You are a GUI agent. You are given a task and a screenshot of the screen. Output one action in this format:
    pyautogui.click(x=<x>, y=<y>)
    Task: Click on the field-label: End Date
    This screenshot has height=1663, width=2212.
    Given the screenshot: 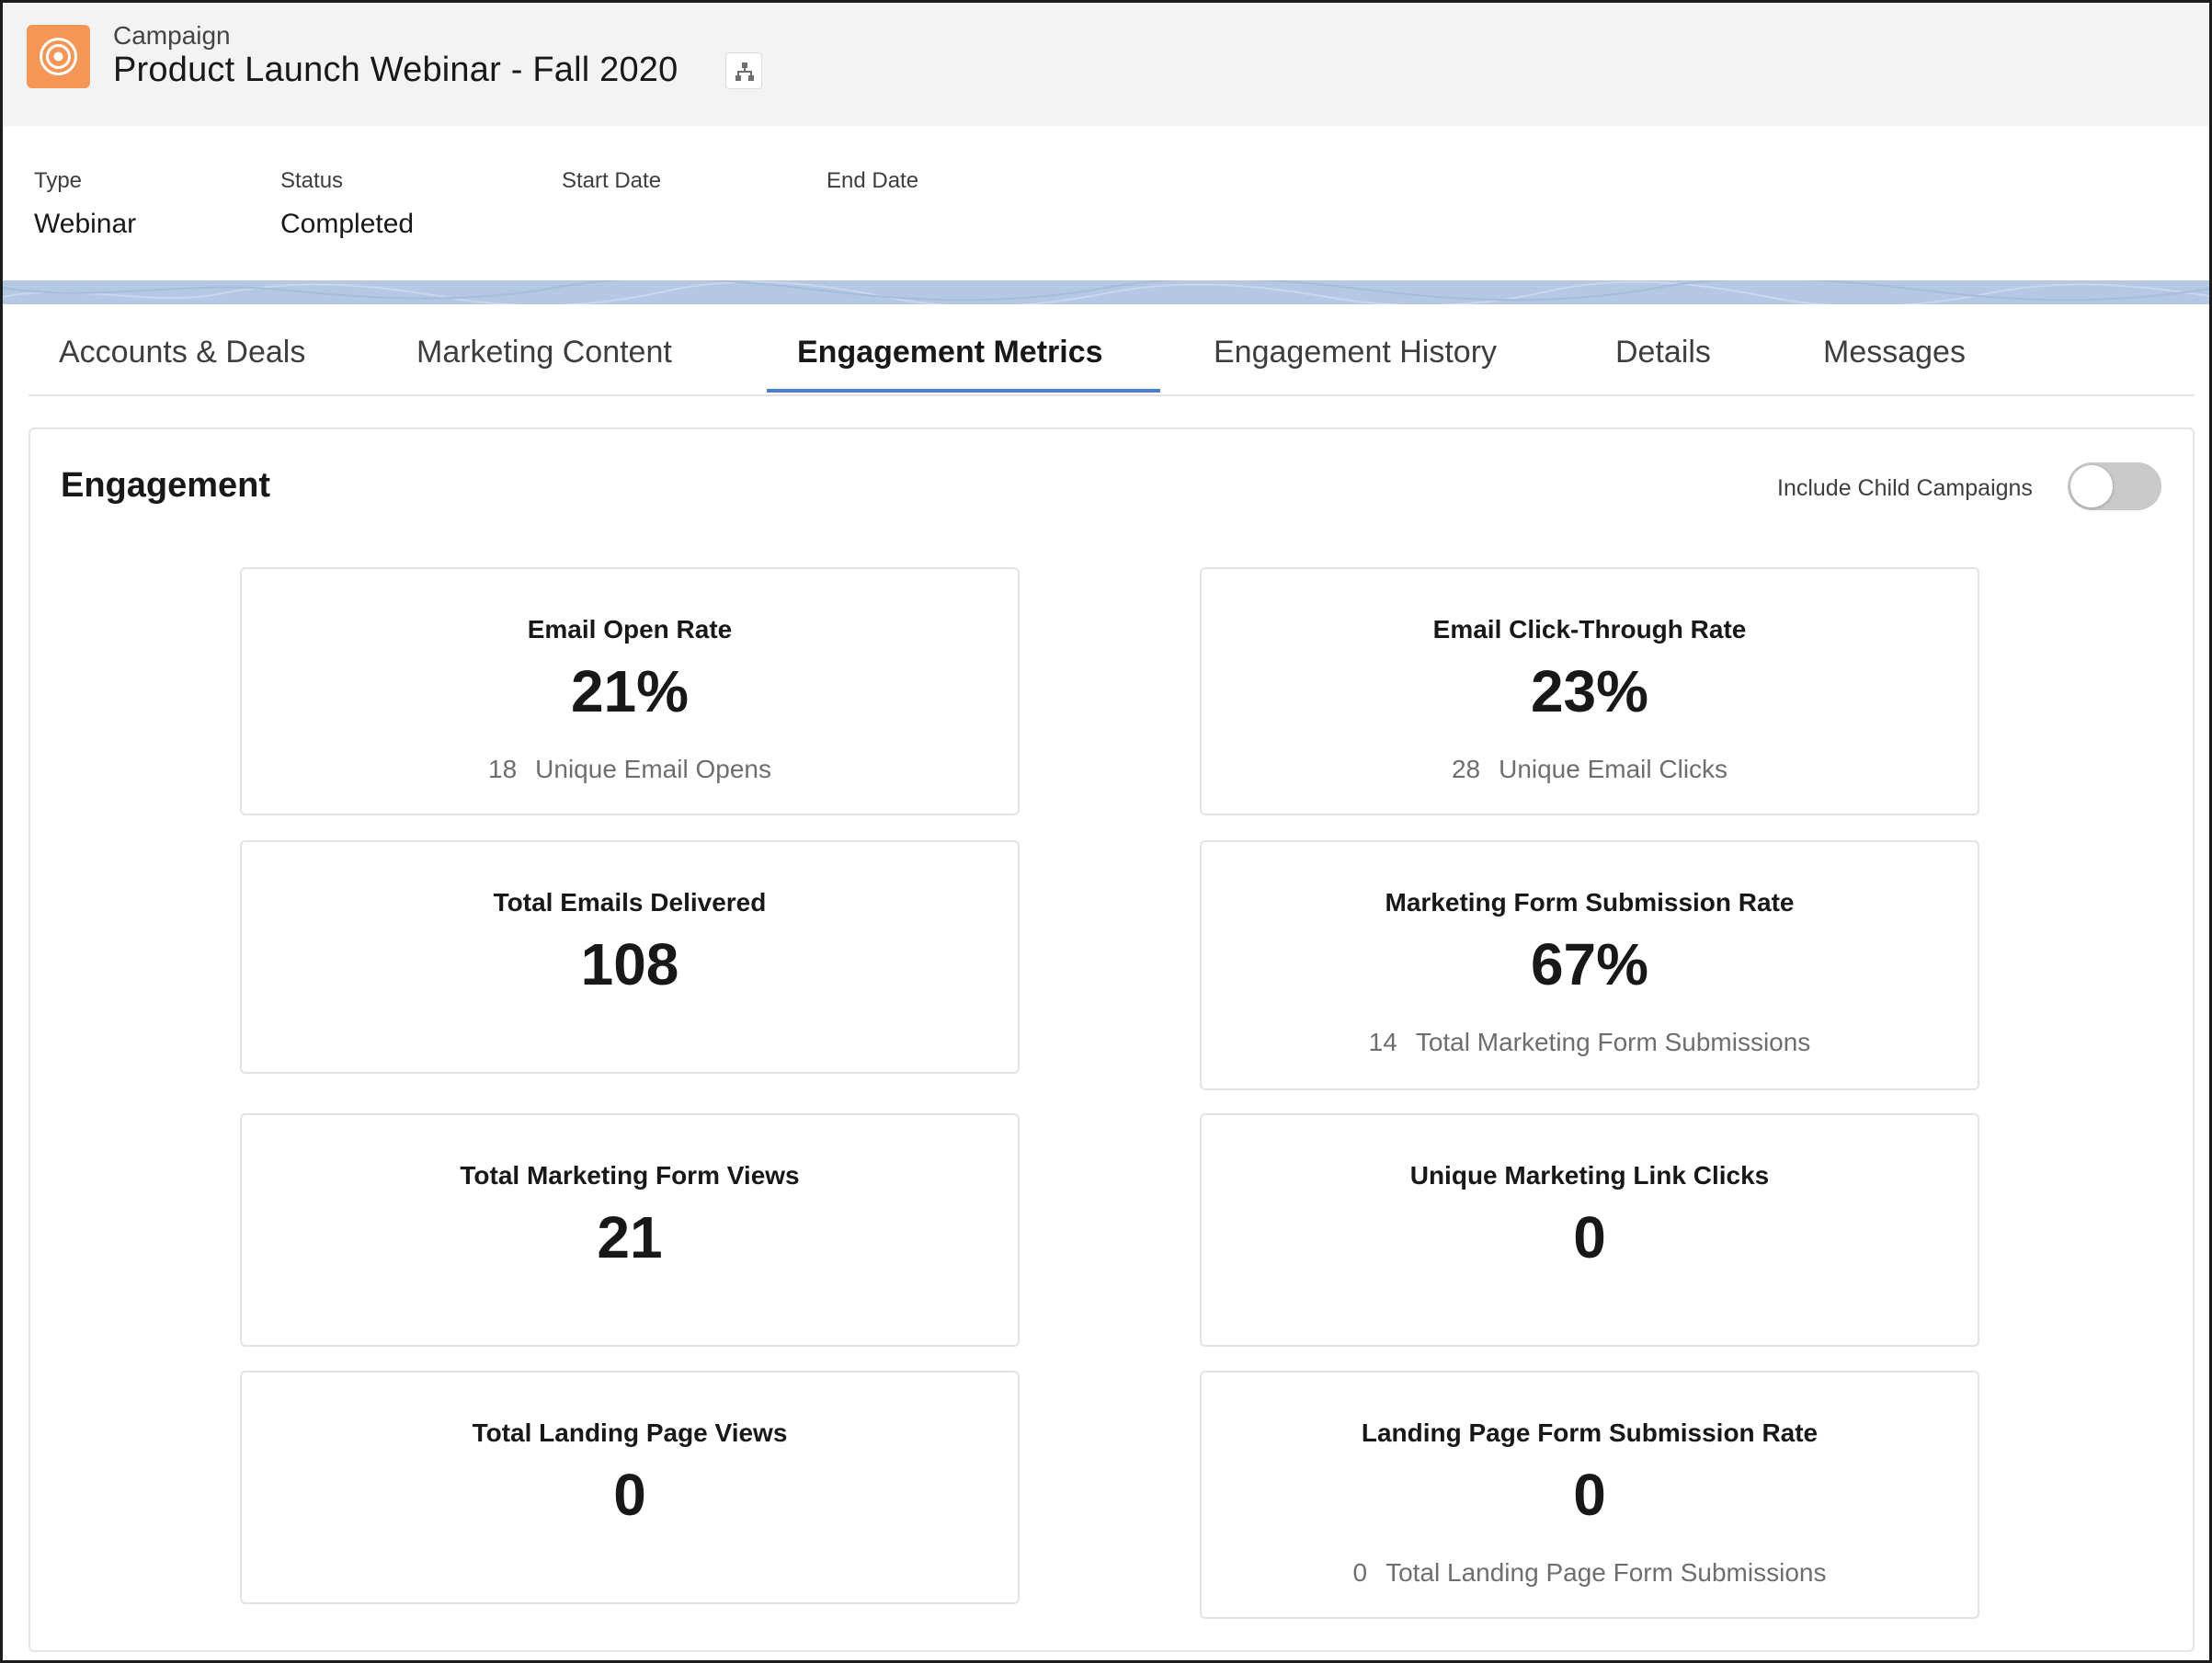 What is the action you would take?
    pyautogui.click(x=873, y=181)
    